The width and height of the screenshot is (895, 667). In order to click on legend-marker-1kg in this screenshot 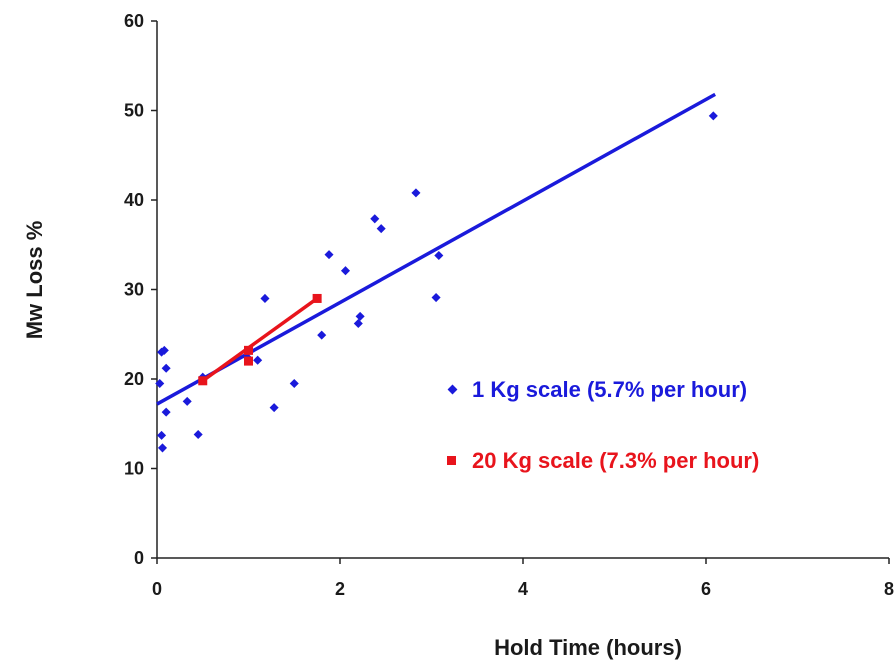, I will do `click(452, 389)`.